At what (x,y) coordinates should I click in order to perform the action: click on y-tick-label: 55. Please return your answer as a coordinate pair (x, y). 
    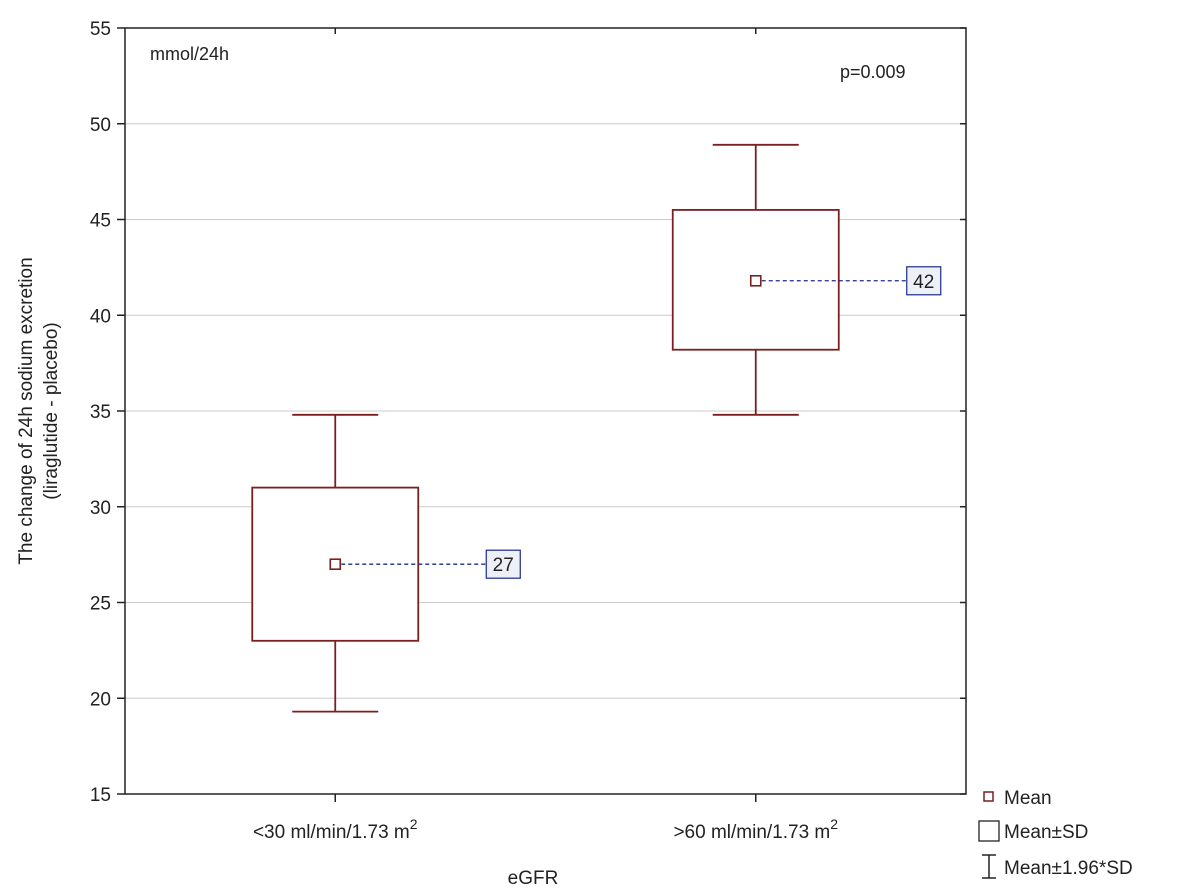
    Looking at the image, I should click on (100, 29).